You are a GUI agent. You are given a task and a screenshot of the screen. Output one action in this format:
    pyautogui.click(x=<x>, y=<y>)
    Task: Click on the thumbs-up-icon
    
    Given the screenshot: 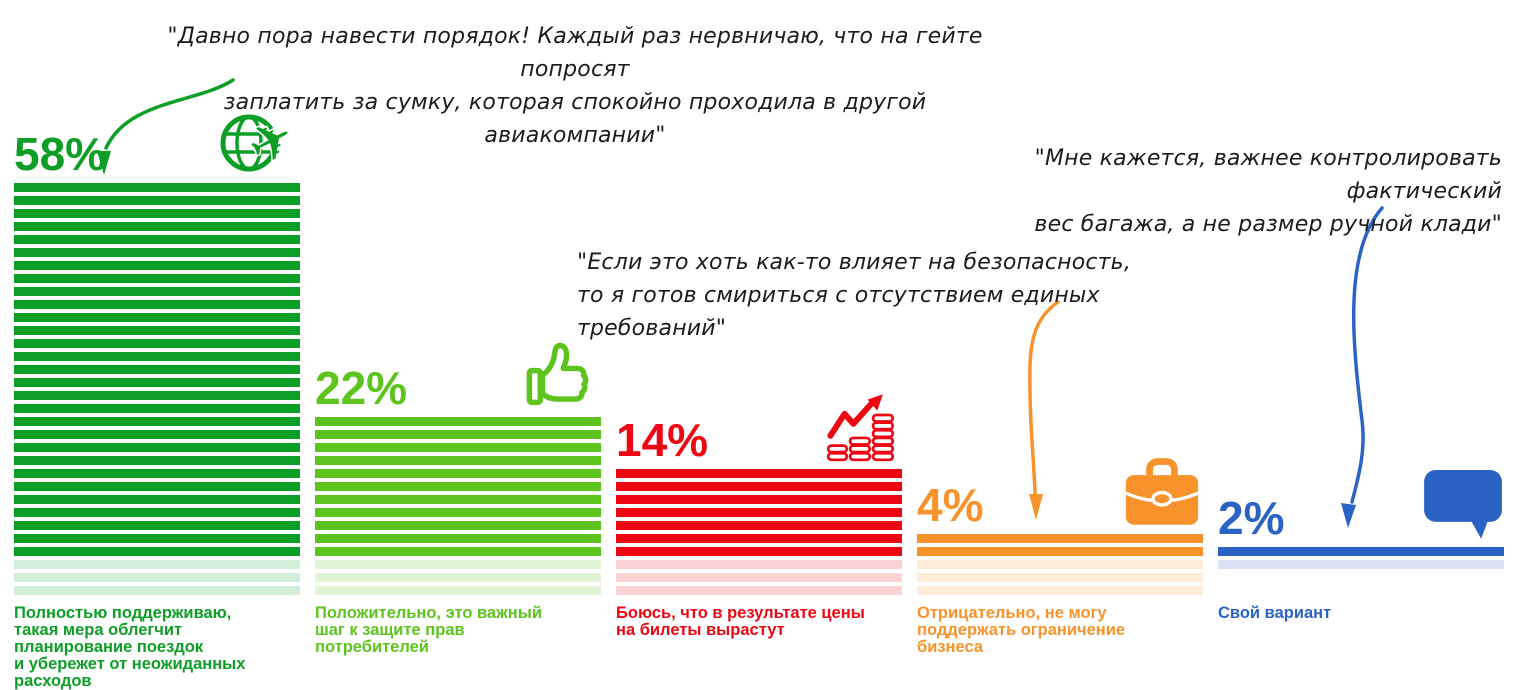 What is the action you would take?
    pyautogui.click(x=557, y=373)
    